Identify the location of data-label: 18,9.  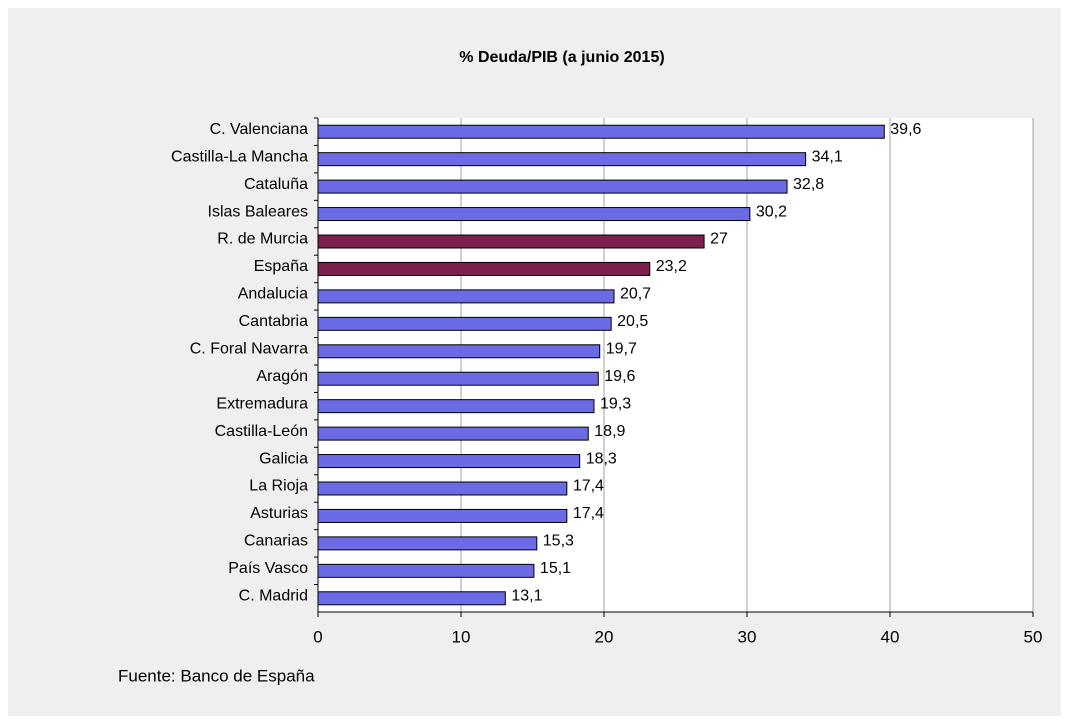
(609, 431).